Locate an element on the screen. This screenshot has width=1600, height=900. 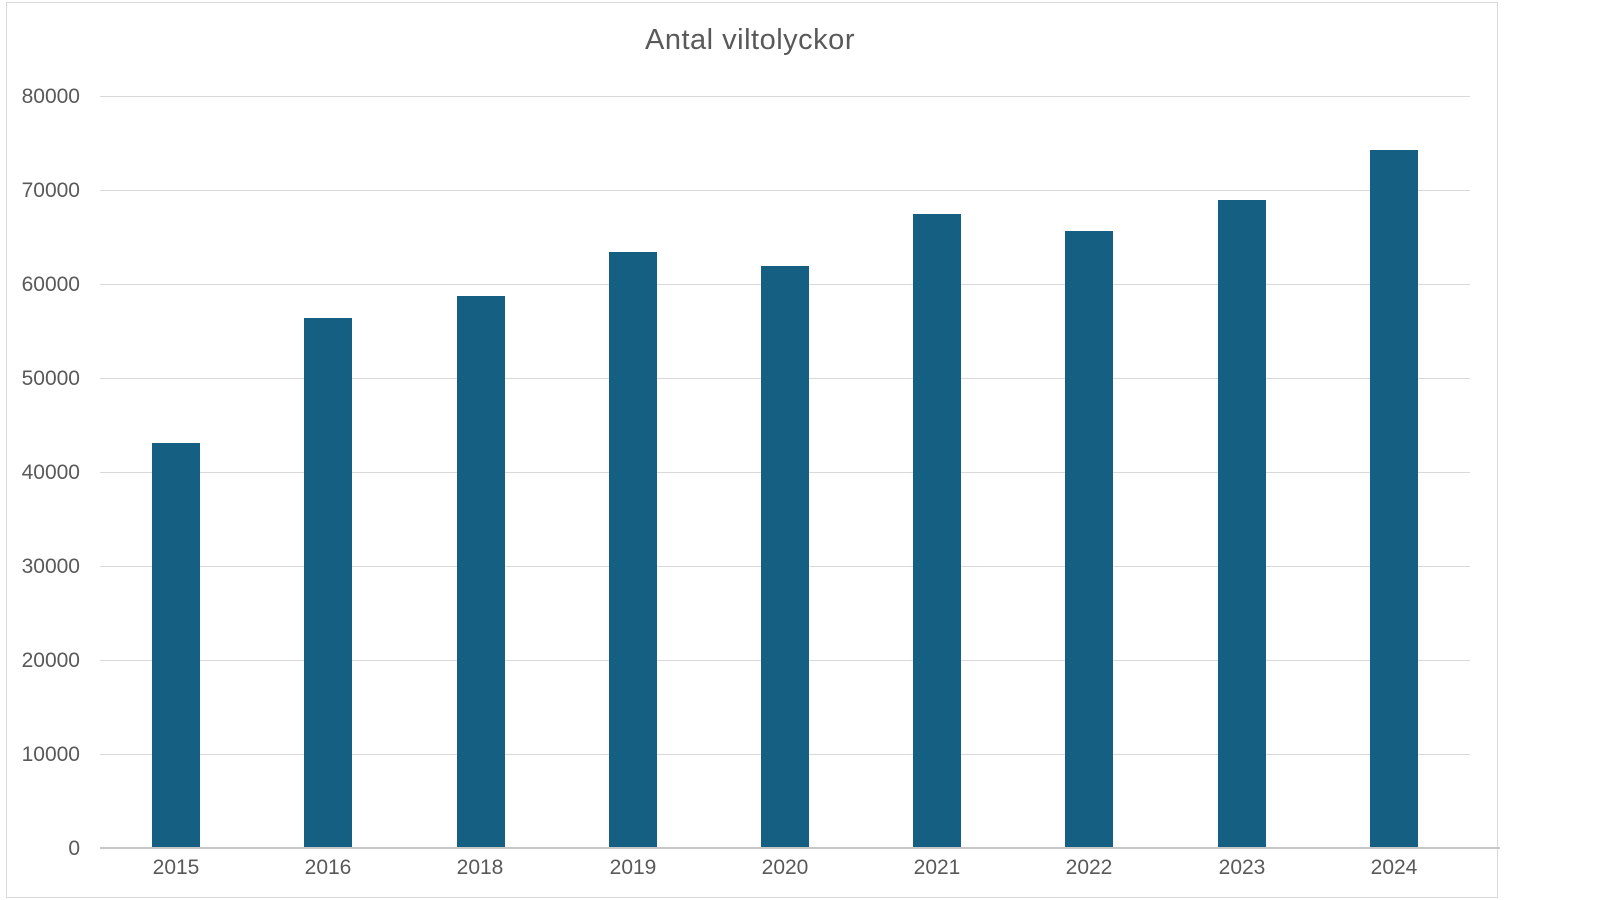
x-axis-label: 2022 is located at coordinates (1089, 867).